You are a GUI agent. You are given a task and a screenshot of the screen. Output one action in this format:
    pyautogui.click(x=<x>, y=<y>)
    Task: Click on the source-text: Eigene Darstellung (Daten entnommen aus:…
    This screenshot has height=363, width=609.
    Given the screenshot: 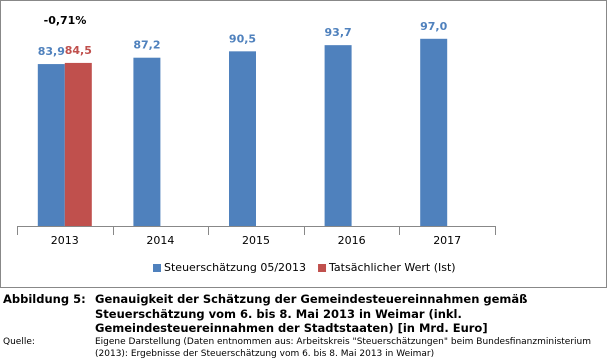 What is the action you would take?
    pyautogui.click(x=343, y=348)
    